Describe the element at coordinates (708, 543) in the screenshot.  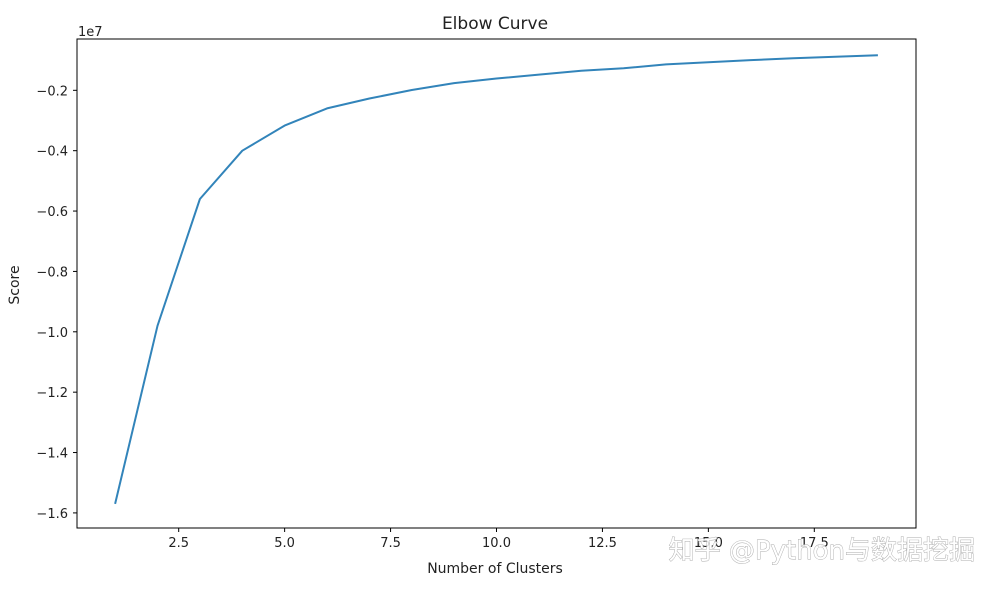
I see `x-tick-label: 15.0` at that location.